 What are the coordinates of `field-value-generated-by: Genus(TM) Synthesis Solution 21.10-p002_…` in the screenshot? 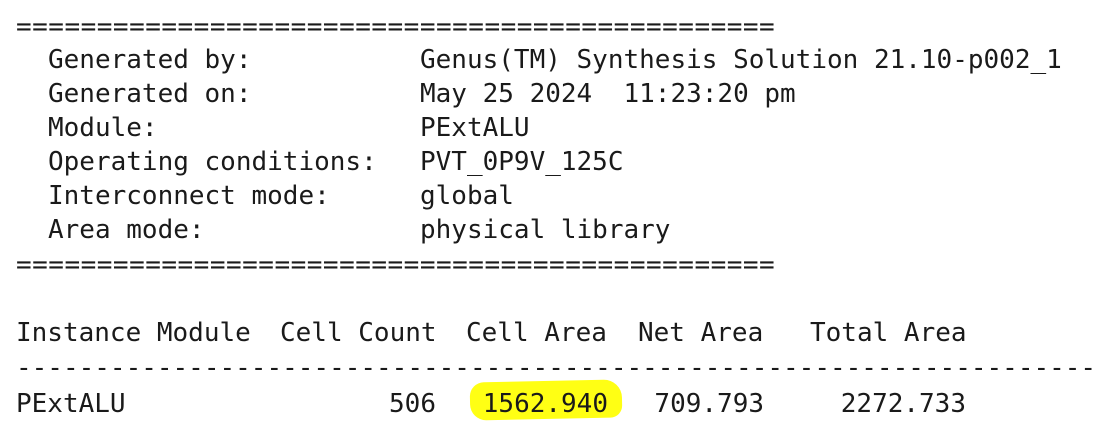 It's located at (741, 60).